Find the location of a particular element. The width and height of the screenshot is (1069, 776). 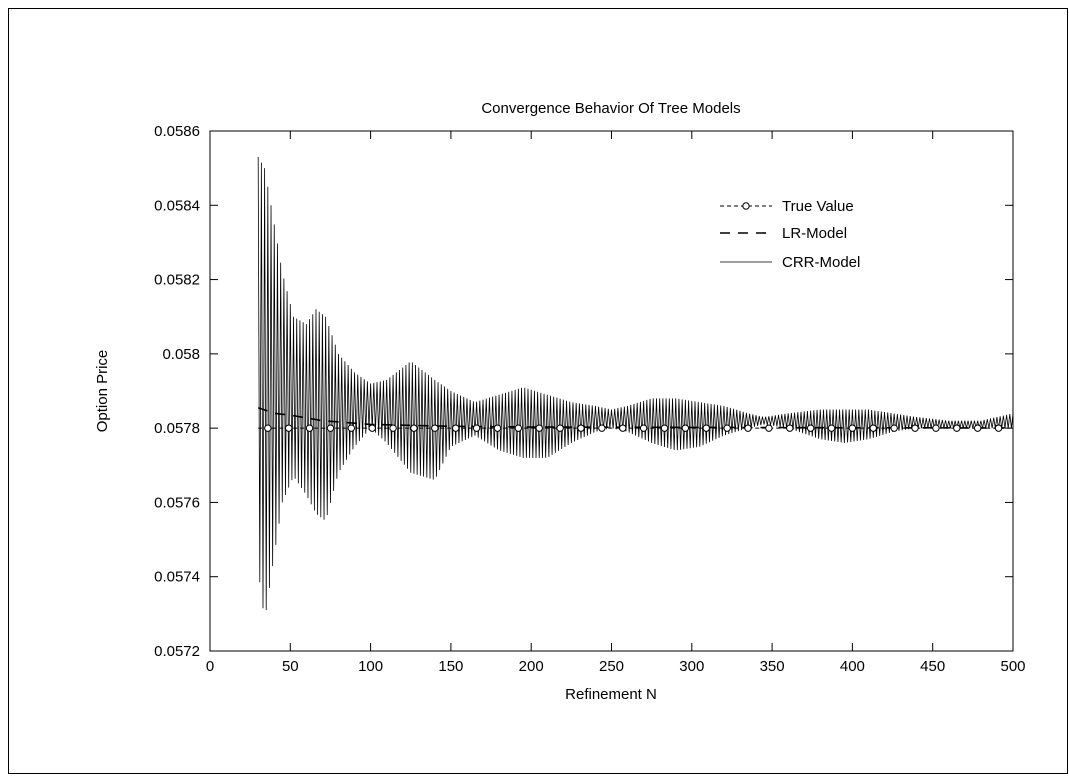

lr-model-line is located at coordinates (635, 417).